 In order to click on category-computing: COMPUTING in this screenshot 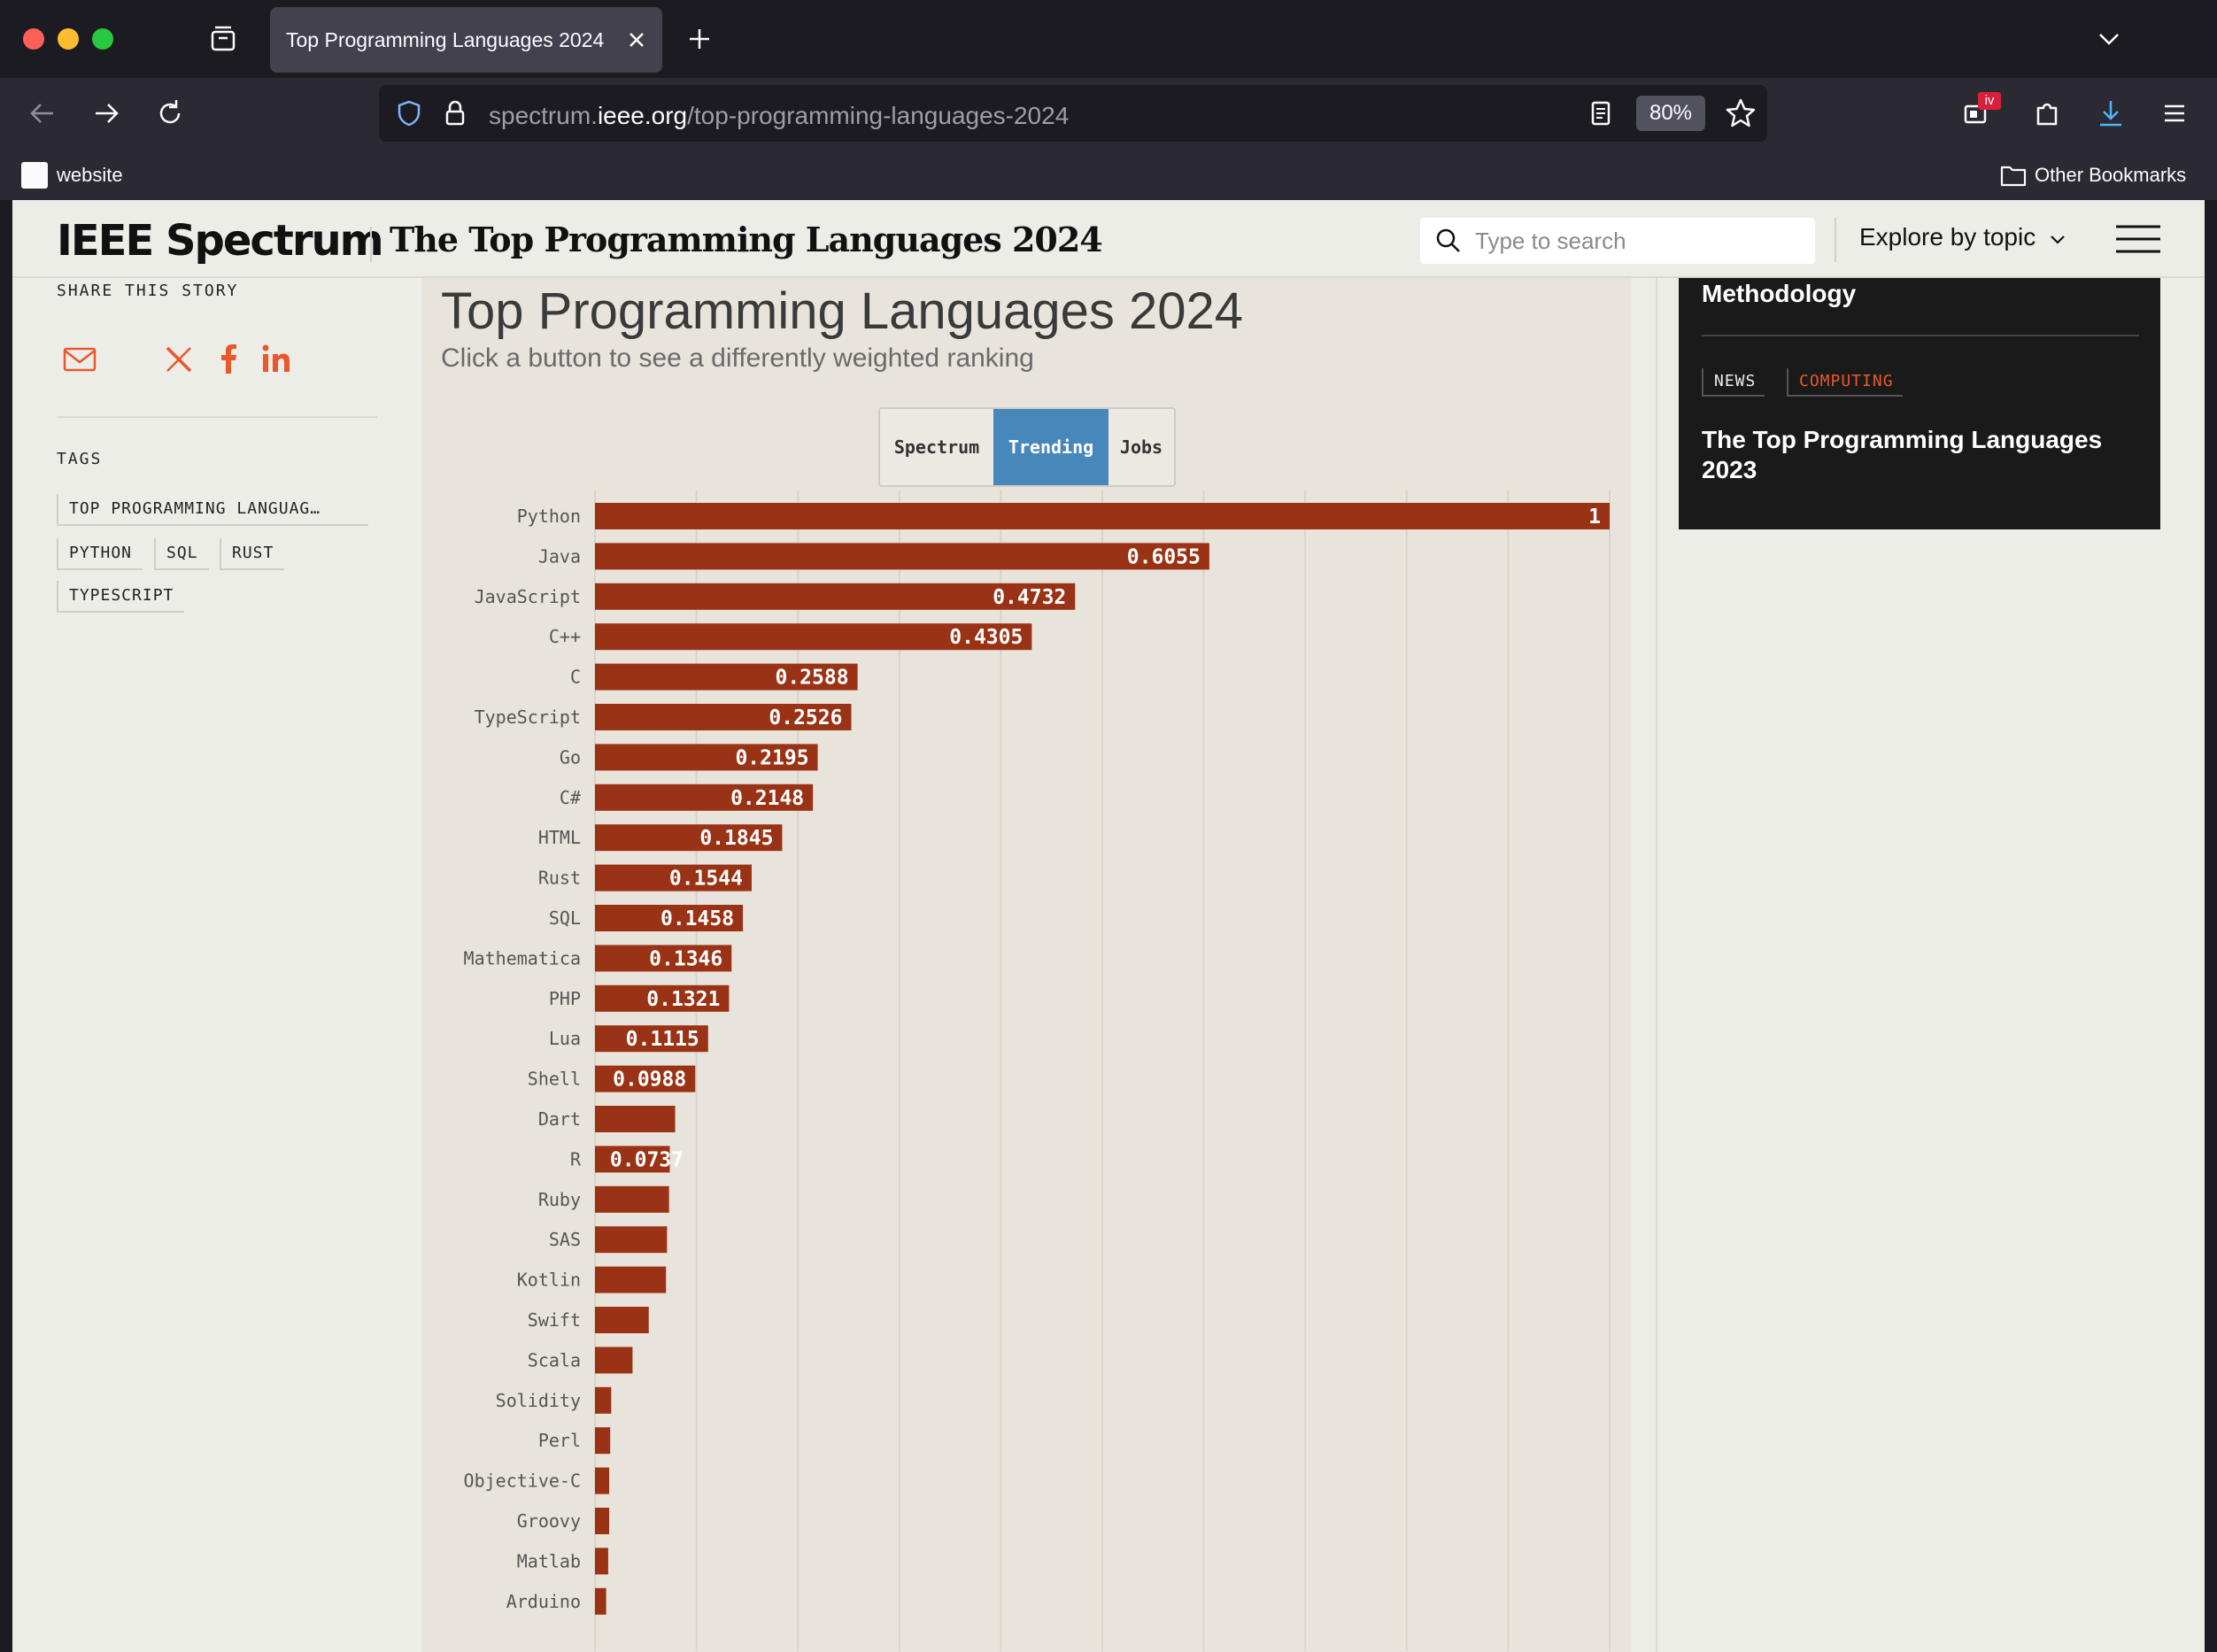, I will do `click(1845, 382)`.